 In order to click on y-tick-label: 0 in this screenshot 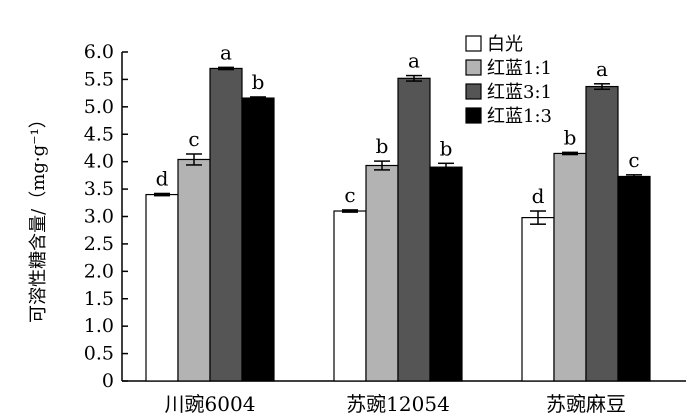, I will do `click(108, 381)`.